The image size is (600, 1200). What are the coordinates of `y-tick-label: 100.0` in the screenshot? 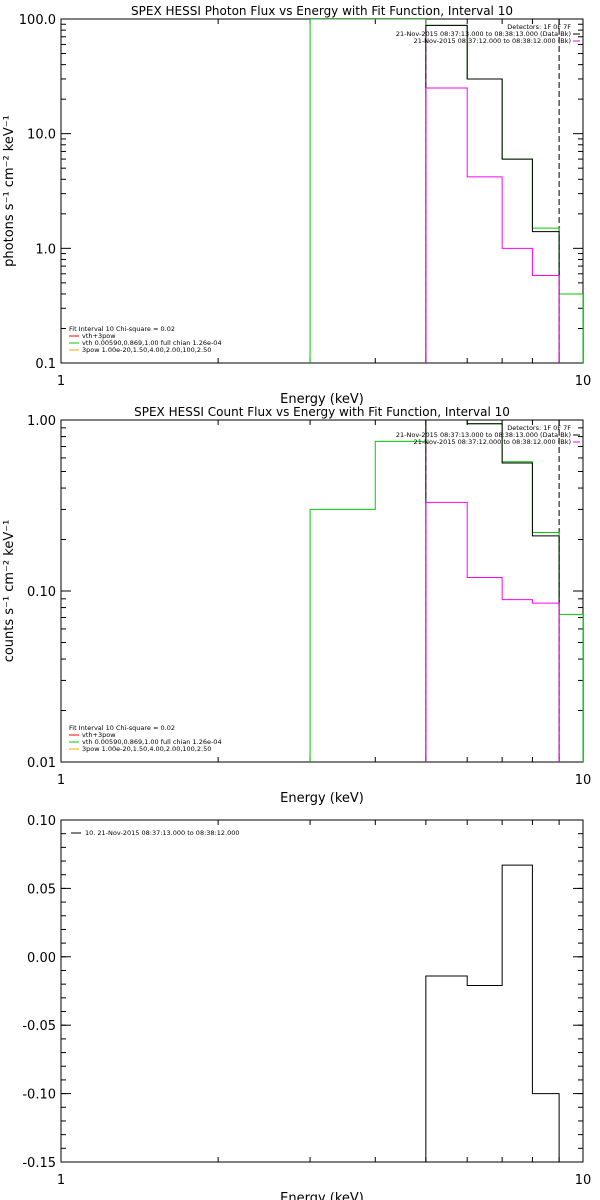 It's located at (37, 20).